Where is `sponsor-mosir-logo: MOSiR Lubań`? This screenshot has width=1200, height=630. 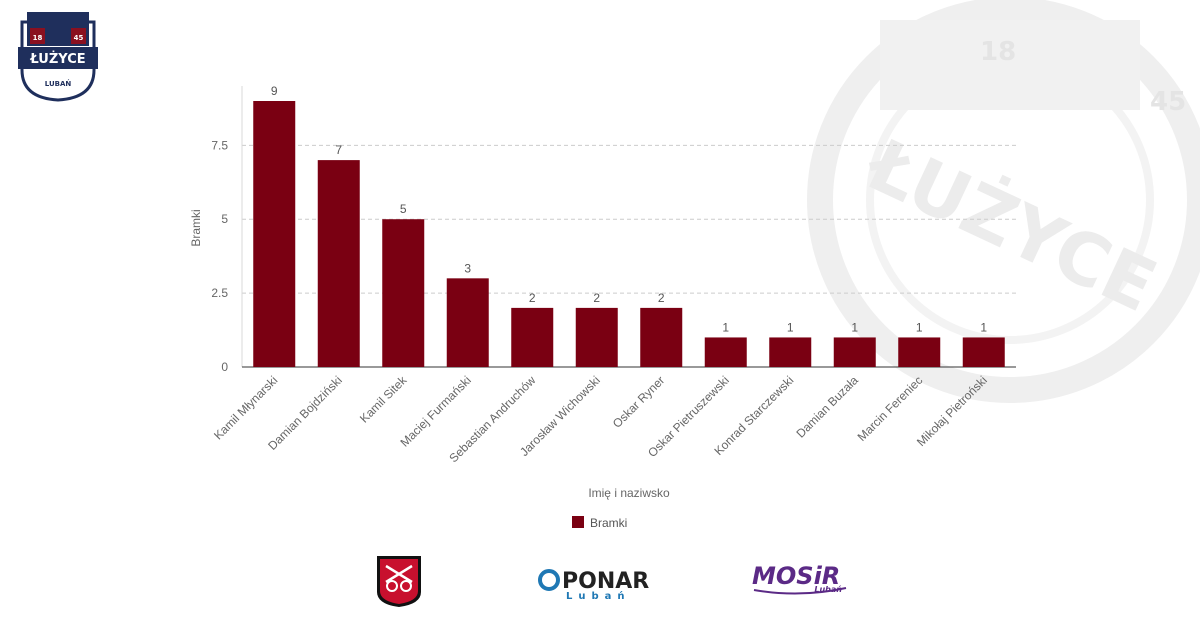 sponsor-mosir-logo: MOSiR Lubań is located at coordinates (799, 578).